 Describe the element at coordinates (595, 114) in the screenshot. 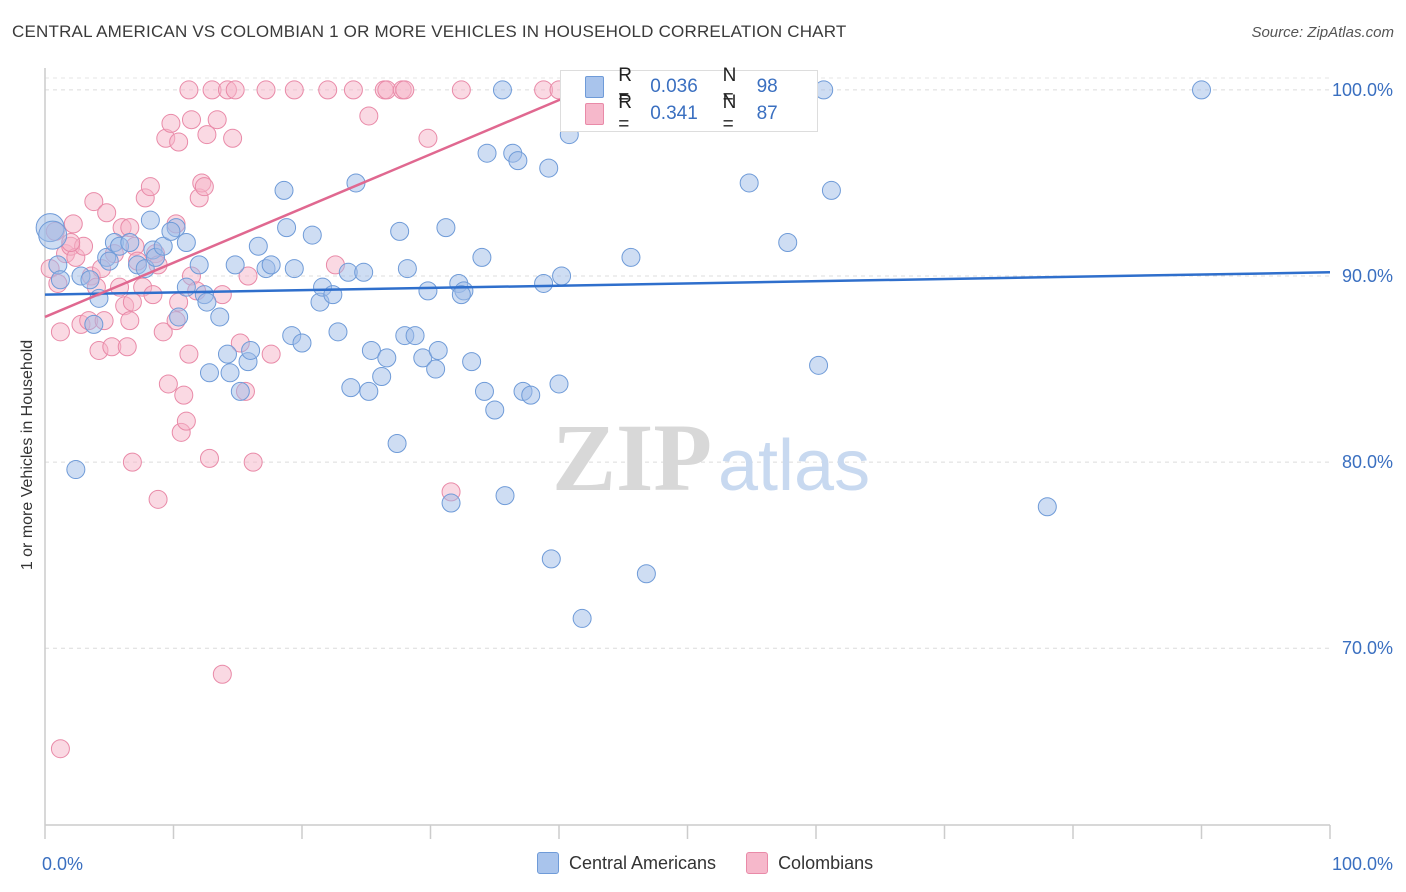

I see `legend-swatch-pink` at that location.